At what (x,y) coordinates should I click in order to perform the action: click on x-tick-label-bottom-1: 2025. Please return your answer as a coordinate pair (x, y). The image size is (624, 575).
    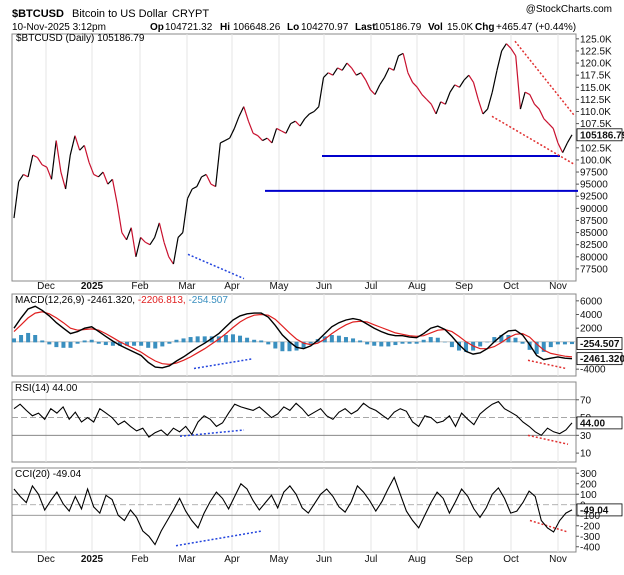
    Looking at the image, I should click on (92, 559).